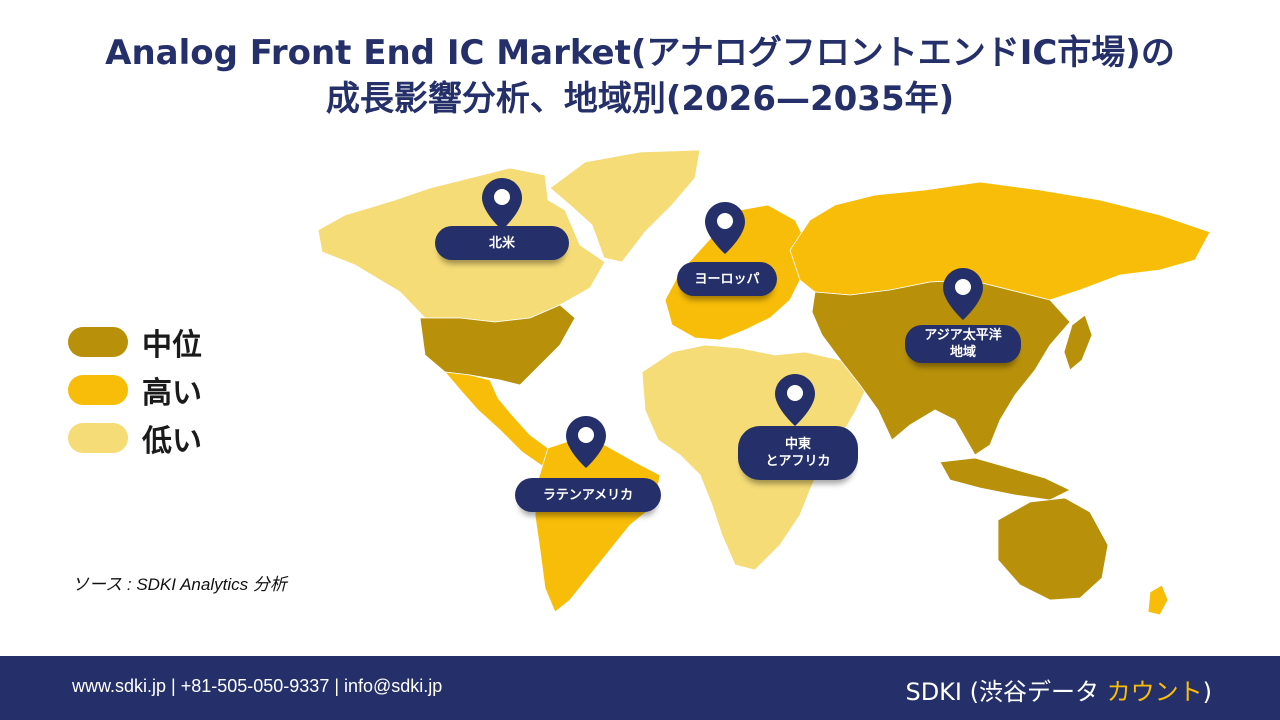 This screenshot has width=1280, height=720. I want to click on source-note: ソース : SDKI Analytics 分析, so click(179, 584).